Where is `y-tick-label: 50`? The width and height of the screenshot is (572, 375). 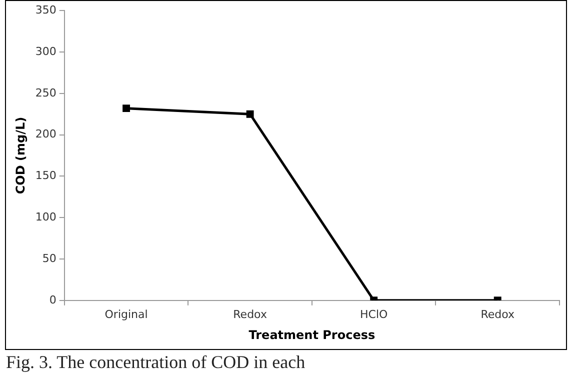 y-tick-label: 50 is located at coordinates (49, 258).